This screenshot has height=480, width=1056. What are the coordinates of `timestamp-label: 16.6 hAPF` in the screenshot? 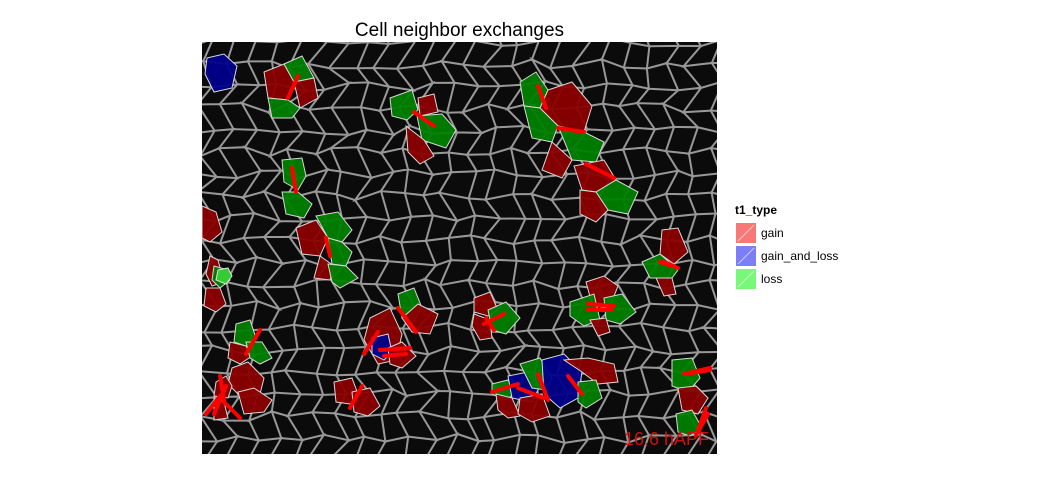 It's located at (666, 439).